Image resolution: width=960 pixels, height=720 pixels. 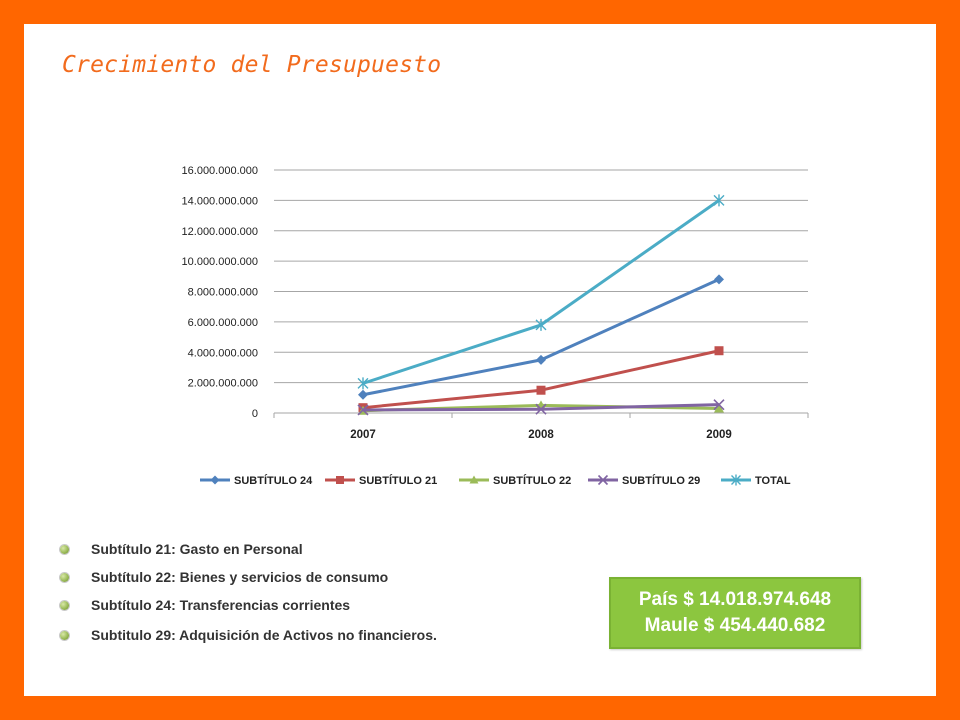 I want to click on legend-label: SUBTÍTULO 24, so click(x=273, y=480).